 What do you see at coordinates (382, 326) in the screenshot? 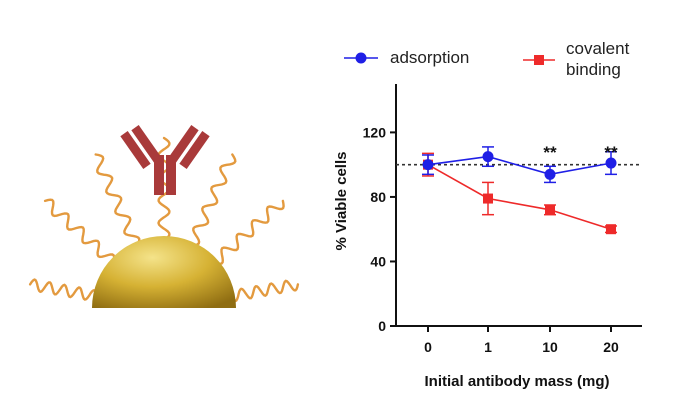
I see `y-tick-label: 0` at bounding box center [382, 326].